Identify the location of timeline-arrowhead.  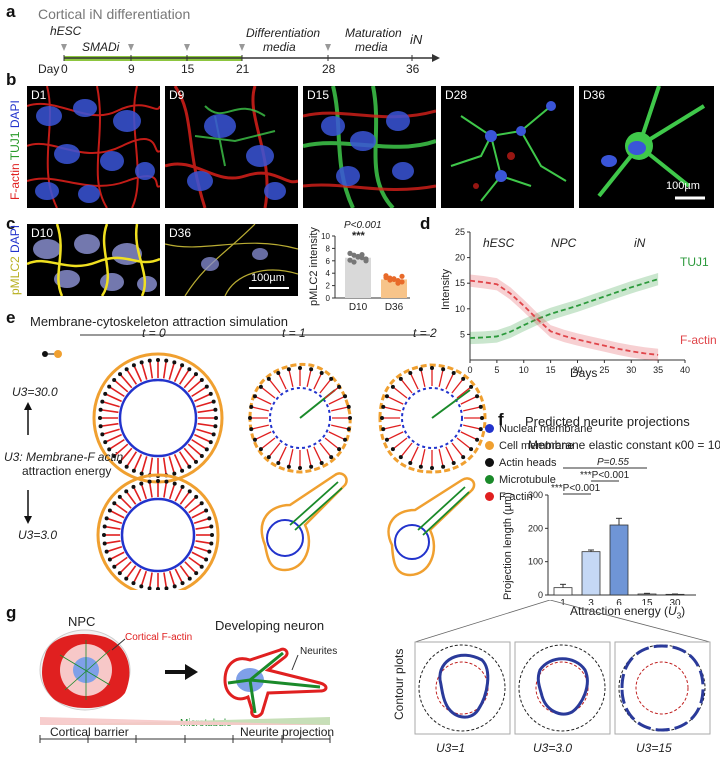
(436, 58).